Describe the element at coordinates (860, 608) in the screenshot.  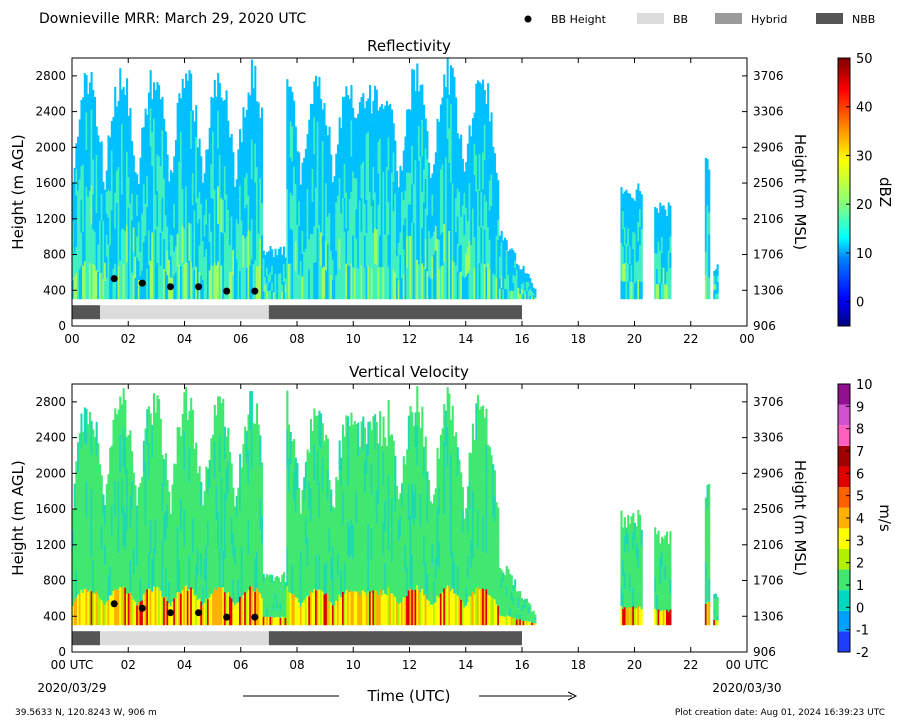
I see `colorbar-tick-label: 0` at that location.